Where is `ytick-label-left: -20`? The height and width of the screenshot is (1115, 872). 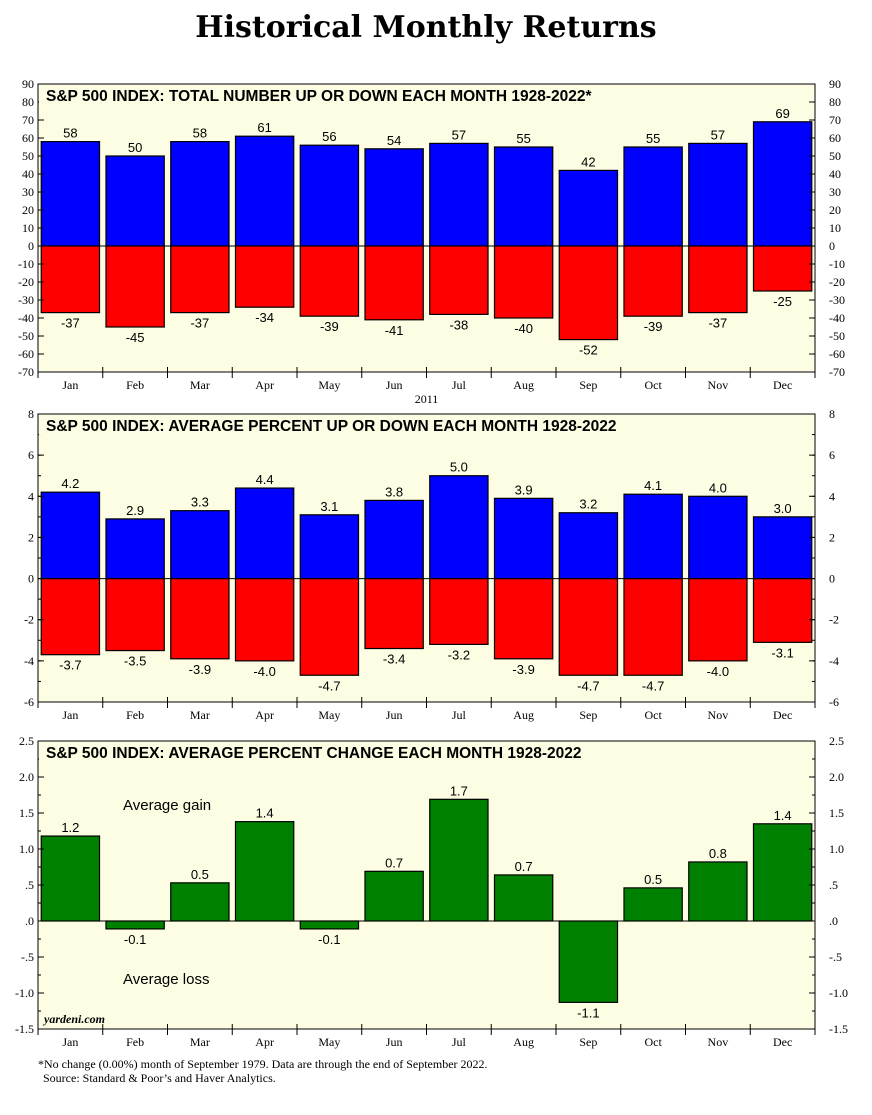 ytick-label-left: -20 is located at coordinates (26, 282).